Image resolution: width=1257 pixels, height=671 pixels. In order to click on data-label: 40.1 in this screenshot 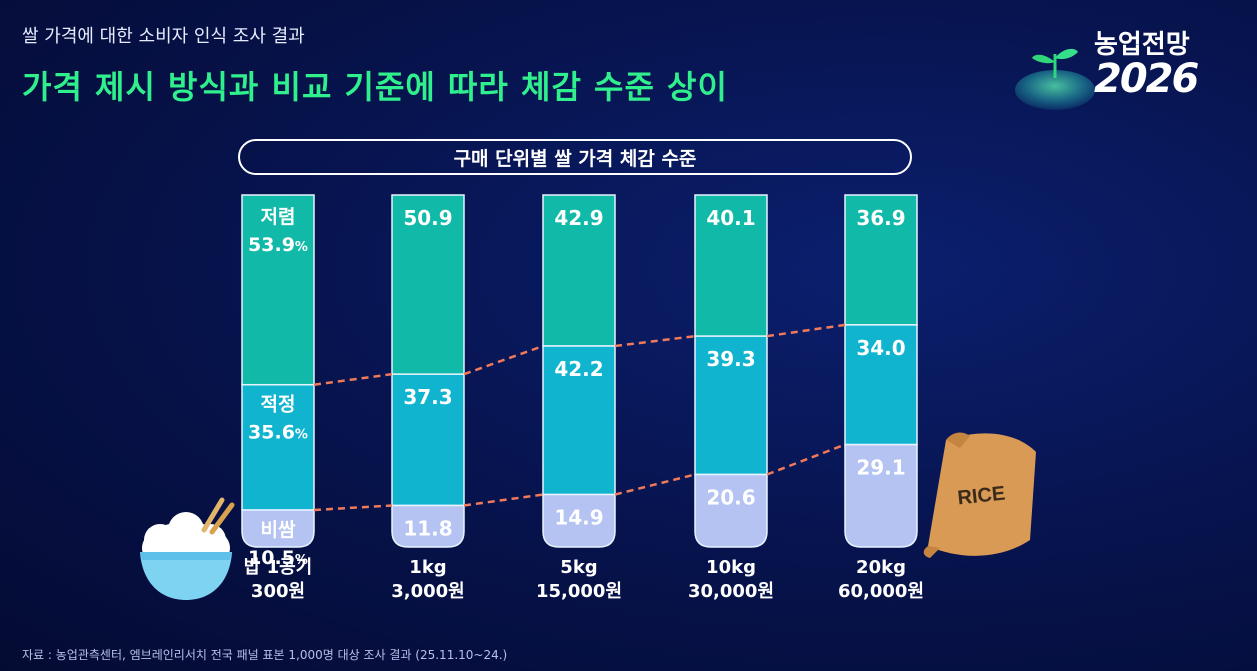, I will do `click(730, 218)`.